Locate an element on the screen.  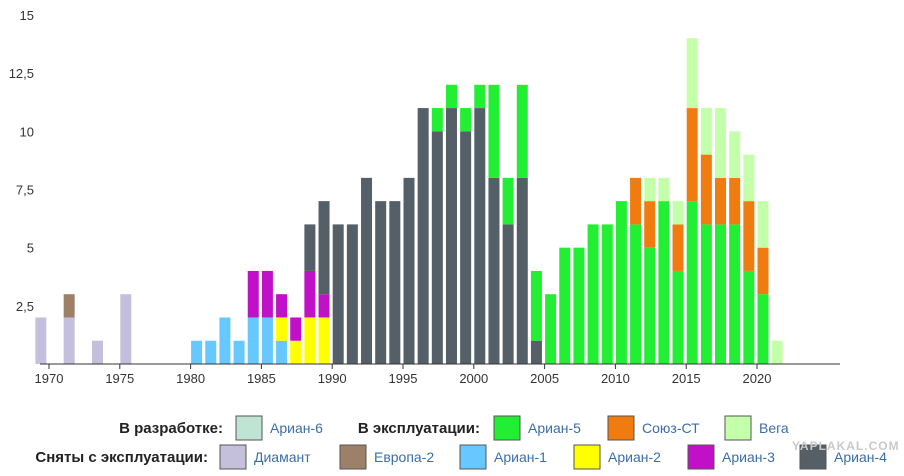
y-tick-label: 12,5 is located at coordinates (21, 73).